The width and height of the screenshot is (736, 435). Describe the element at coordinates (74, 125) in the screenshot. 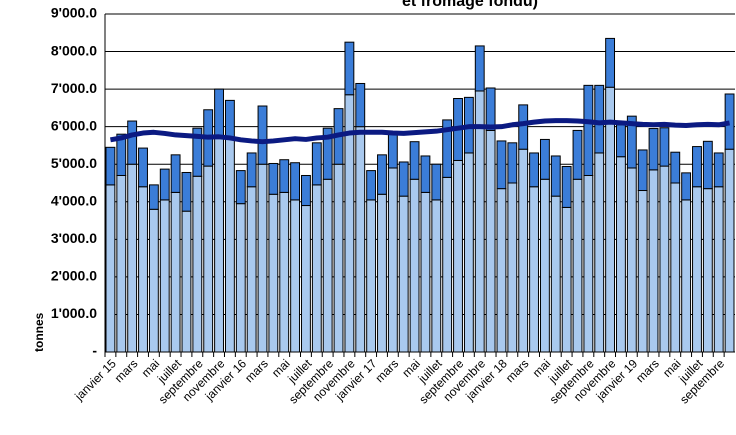

I see `y-tick-label: 6'000.0` at that location.